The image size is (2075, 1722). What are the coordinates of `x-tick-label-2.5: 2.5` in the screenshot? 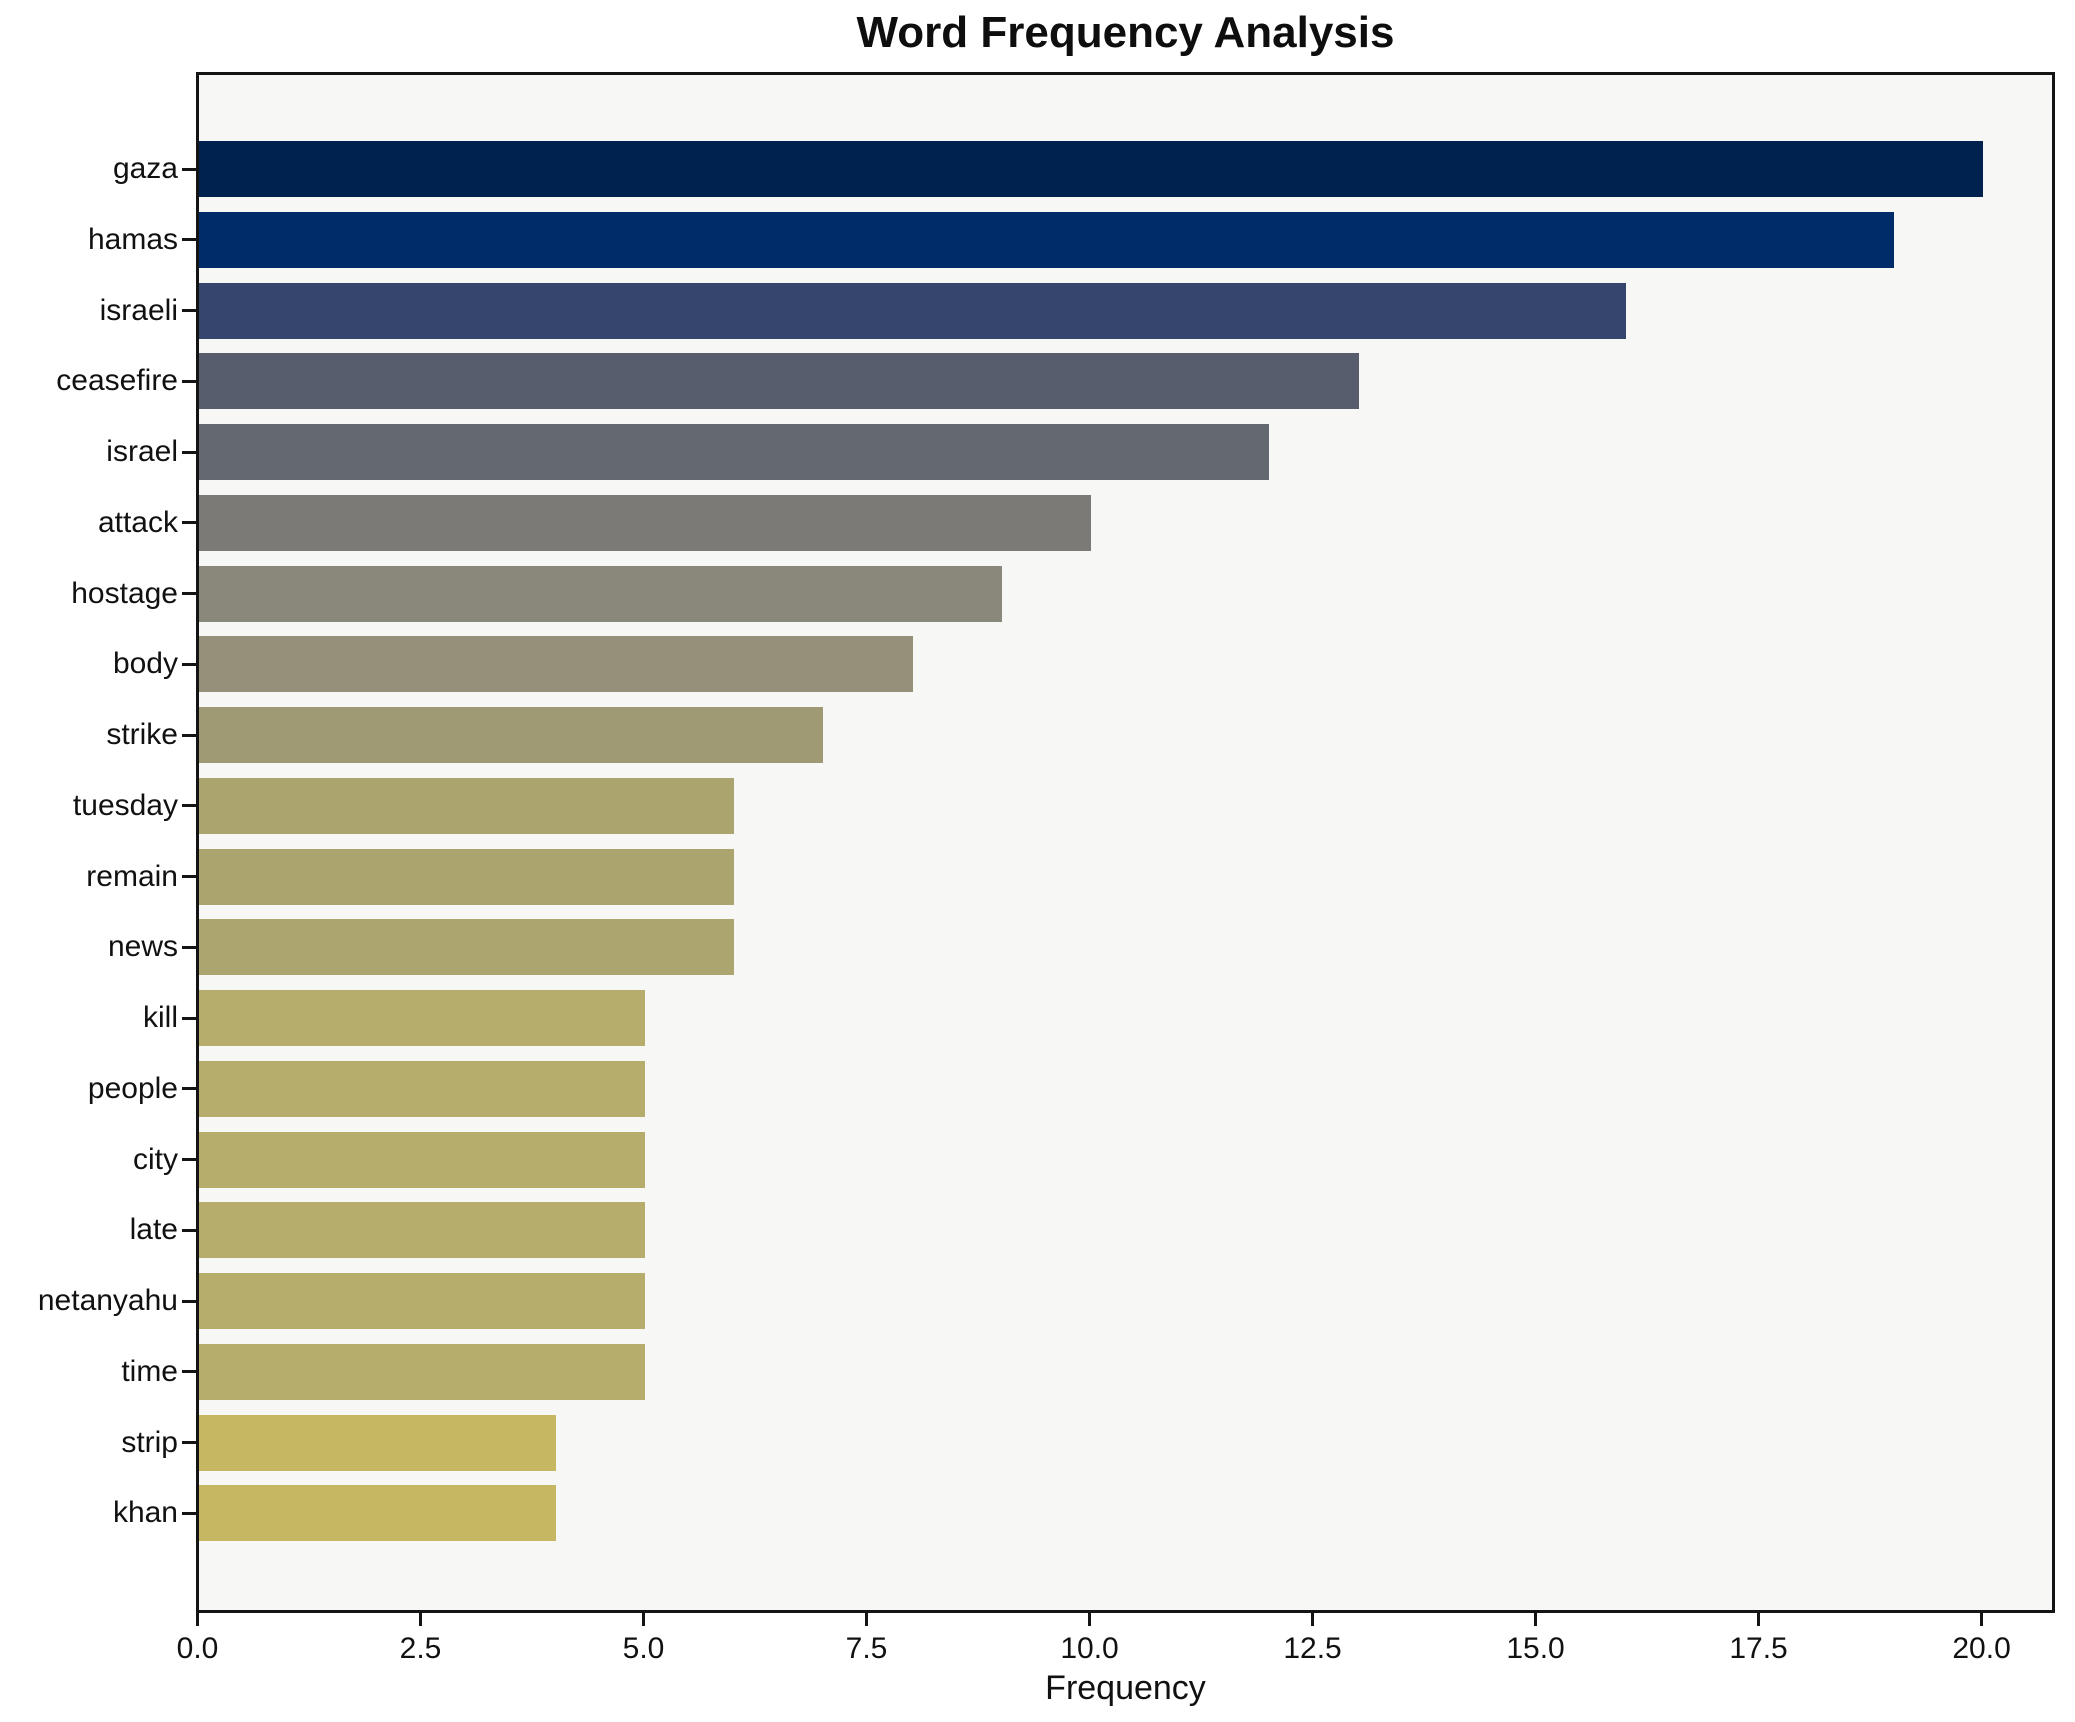 It's located at (420, 1648).